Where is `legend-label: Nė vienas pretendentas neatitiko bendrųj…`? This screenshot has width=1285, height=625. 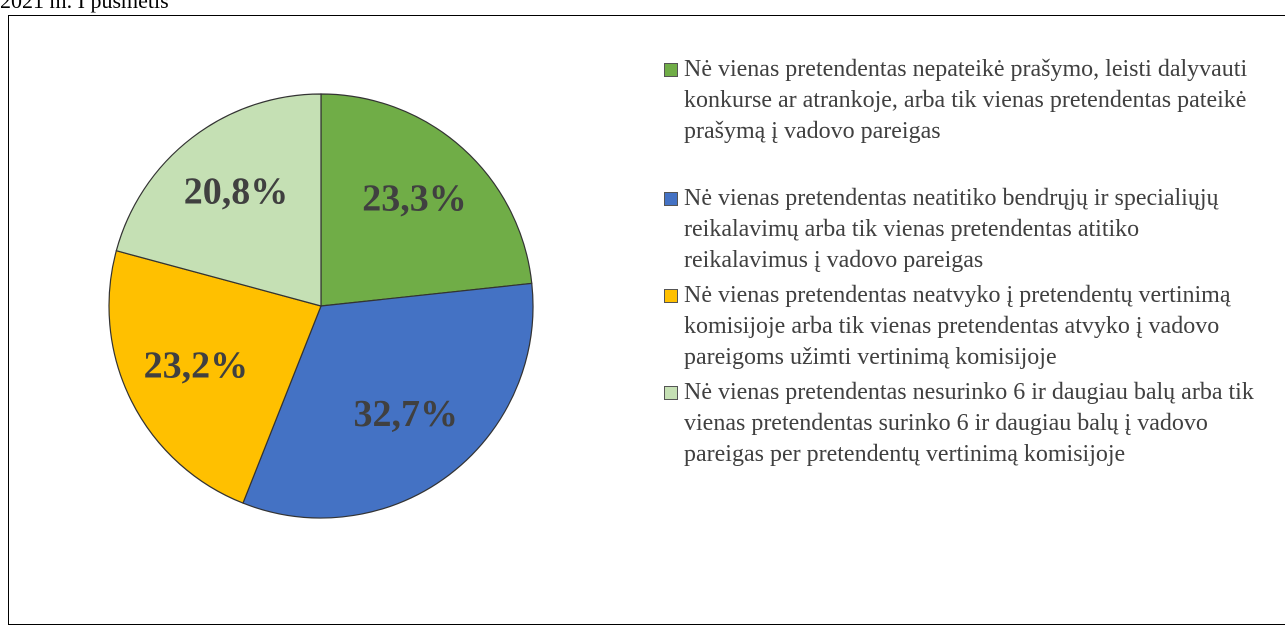 legend-label: Nė vienas pretendentas neatitiko bendrųj… is located at coordinates (951, 229).